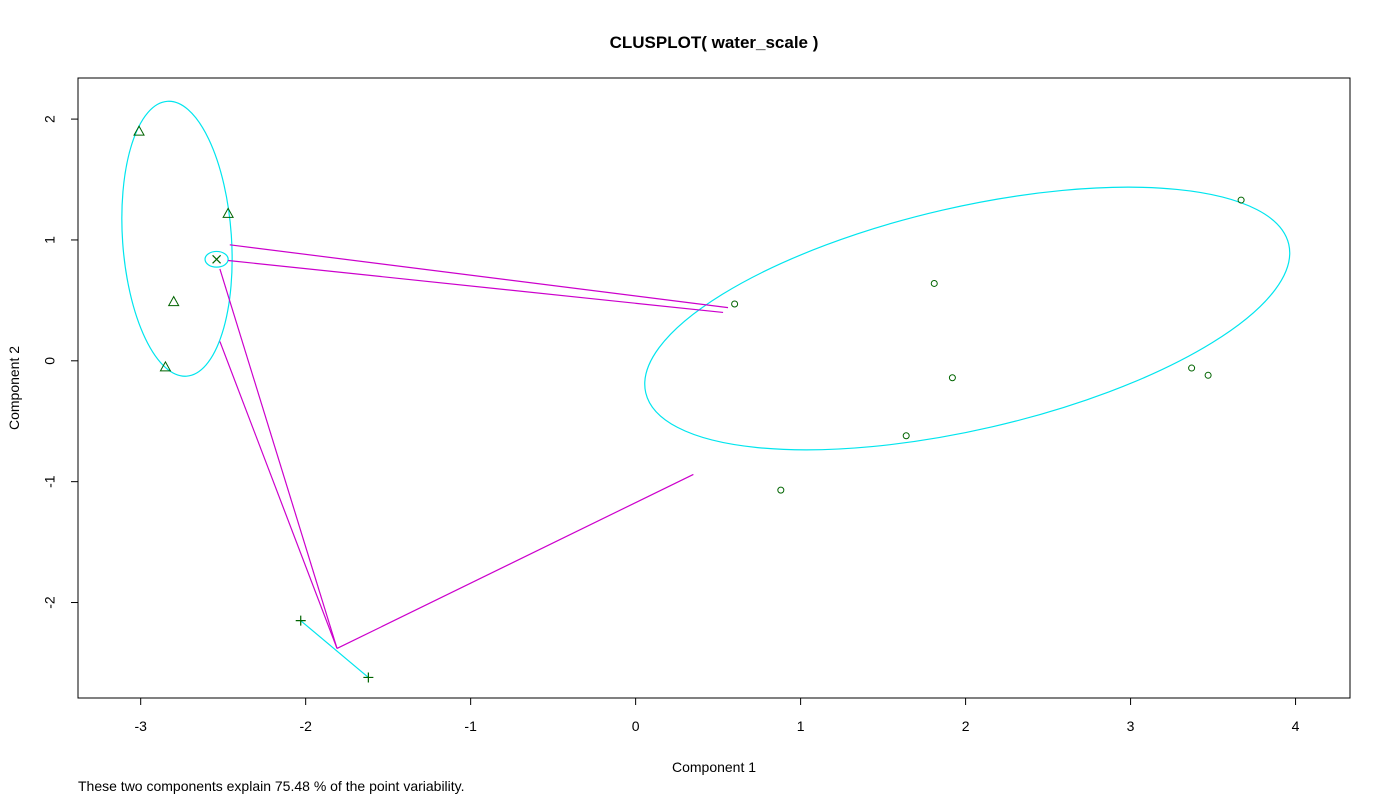 Image resolution: width=1391 pixels, height=796 pixels. I want to click on x-tick-label: 0, so click(636, 726).